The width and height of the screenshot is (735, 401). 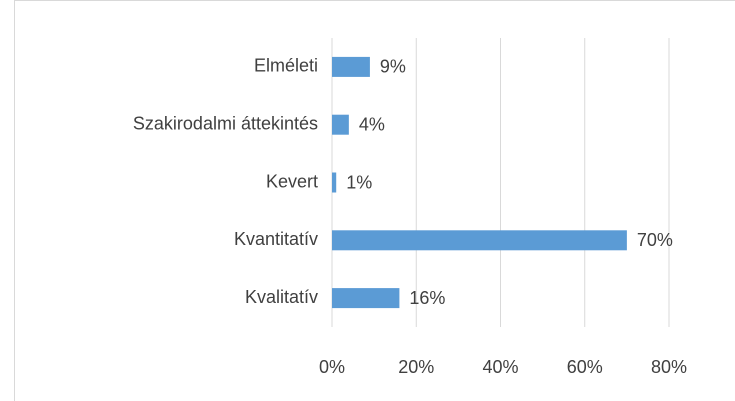 What do you see at coordinates (332, 367) in the screenshot?
I see `x-tick-label: 0%` at bounding box center [332, 367].